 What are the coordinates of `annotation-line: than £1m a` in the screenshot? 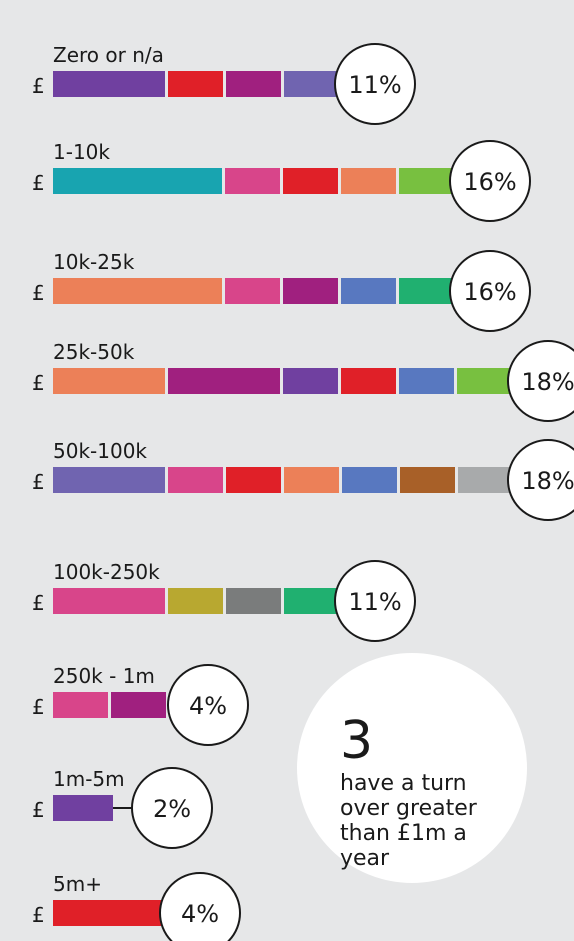 It's located at (403, 833).